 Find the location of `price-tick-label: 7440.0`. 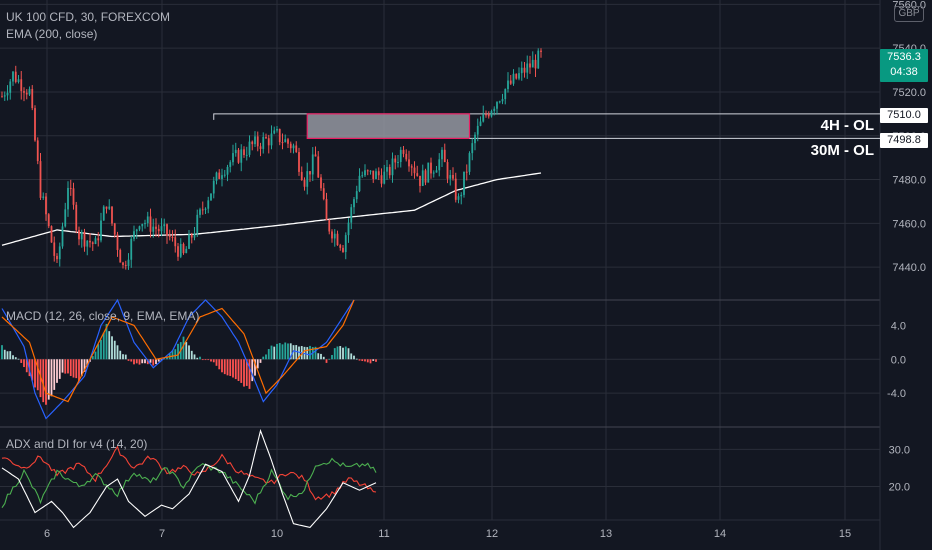

price-tick-label: 7440.0 is located at coordinates (909, 268).